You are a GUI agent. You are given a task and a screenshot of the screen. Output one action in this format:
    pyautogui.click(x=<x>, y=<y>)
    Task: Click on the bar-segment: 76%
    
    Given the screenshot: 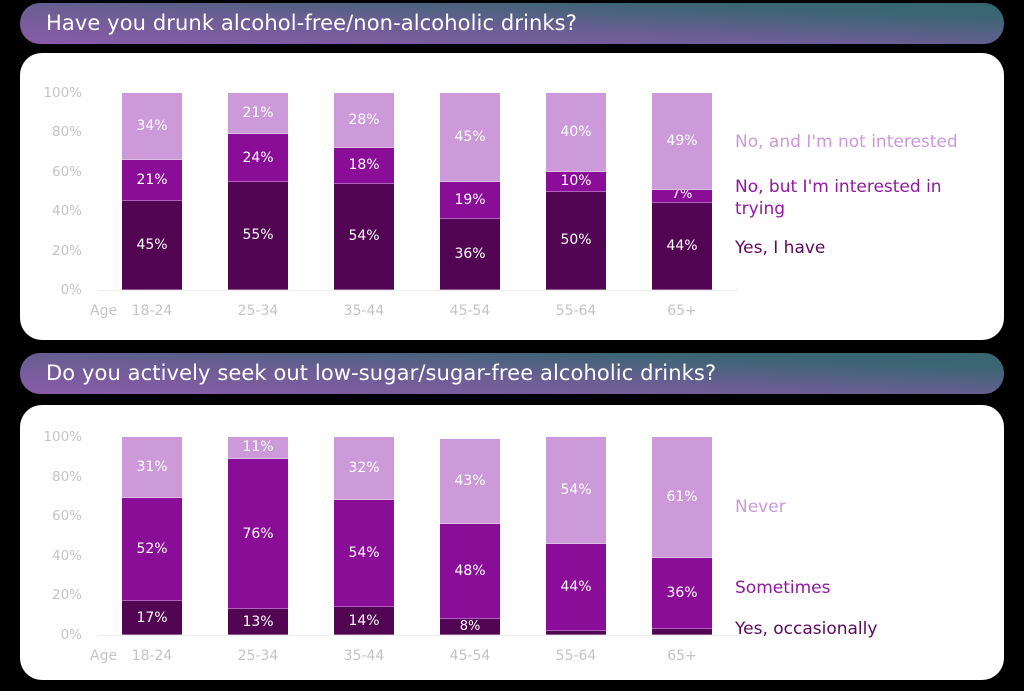 What is the action you would take?
    pyautogui.click(x=258, y=534)
    